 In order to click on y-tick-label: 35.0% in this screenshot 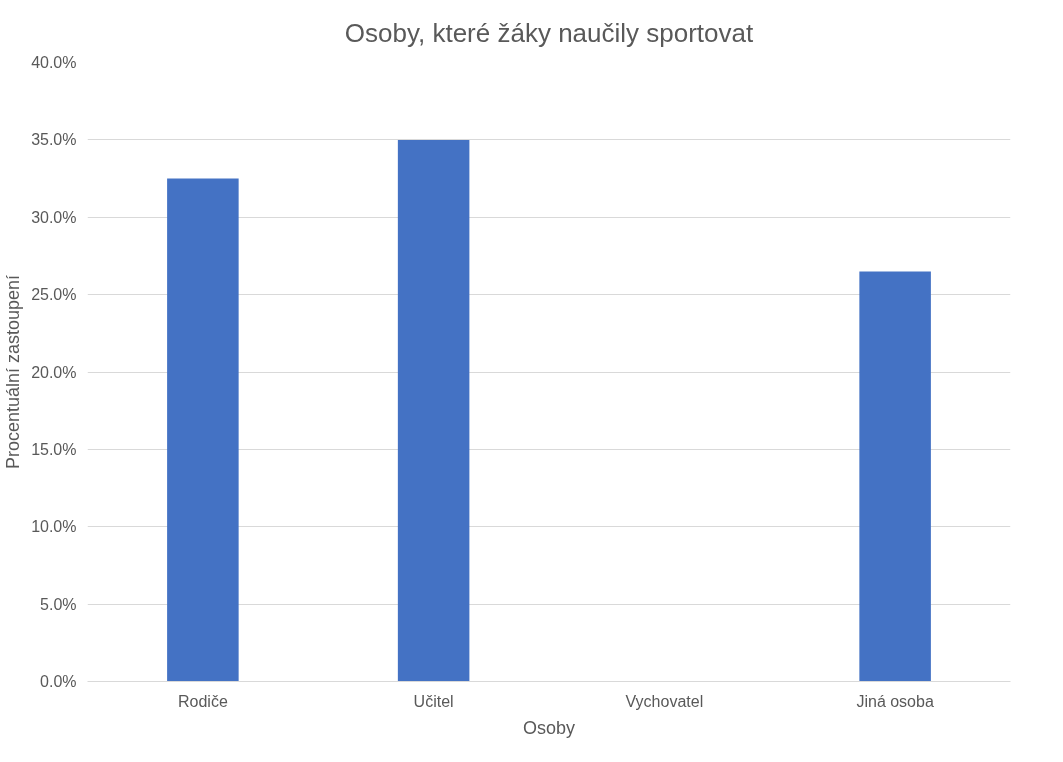, I will do `click(54, 140)`.